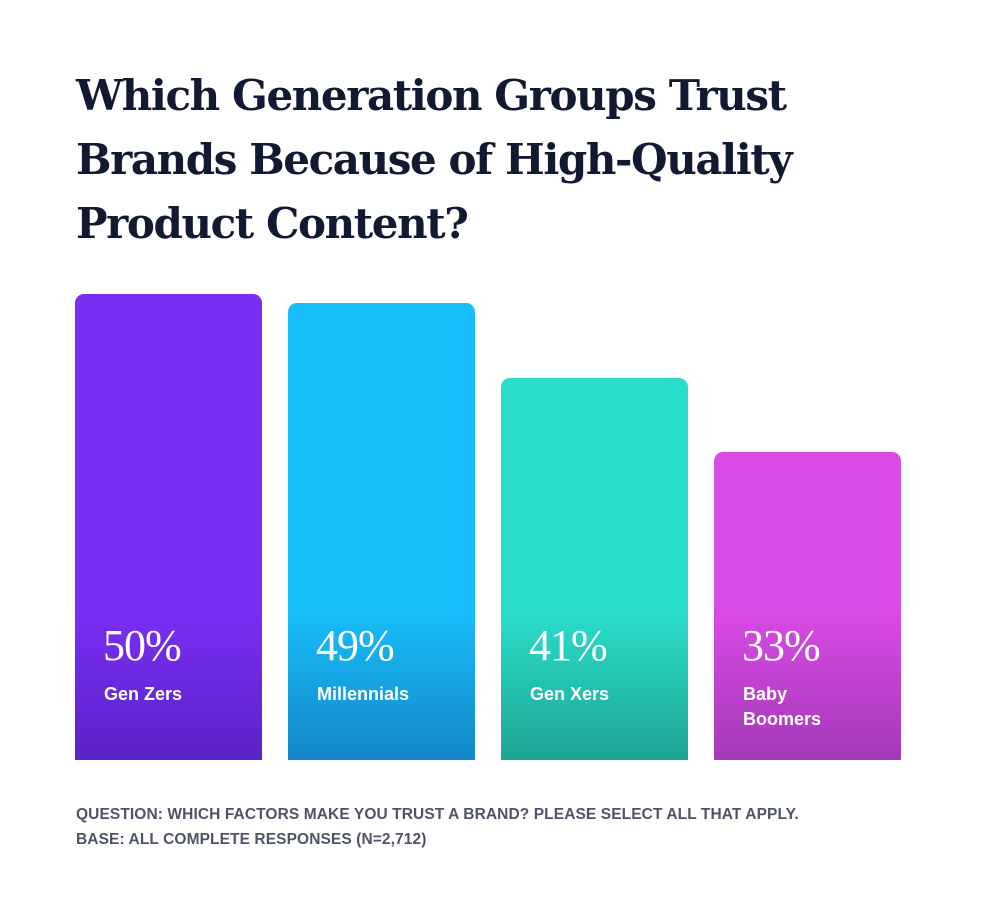 This screenshot has width=982, height=897. I want to click on chart-title-line: Brands Because of High-Quality, so click(434, 159).